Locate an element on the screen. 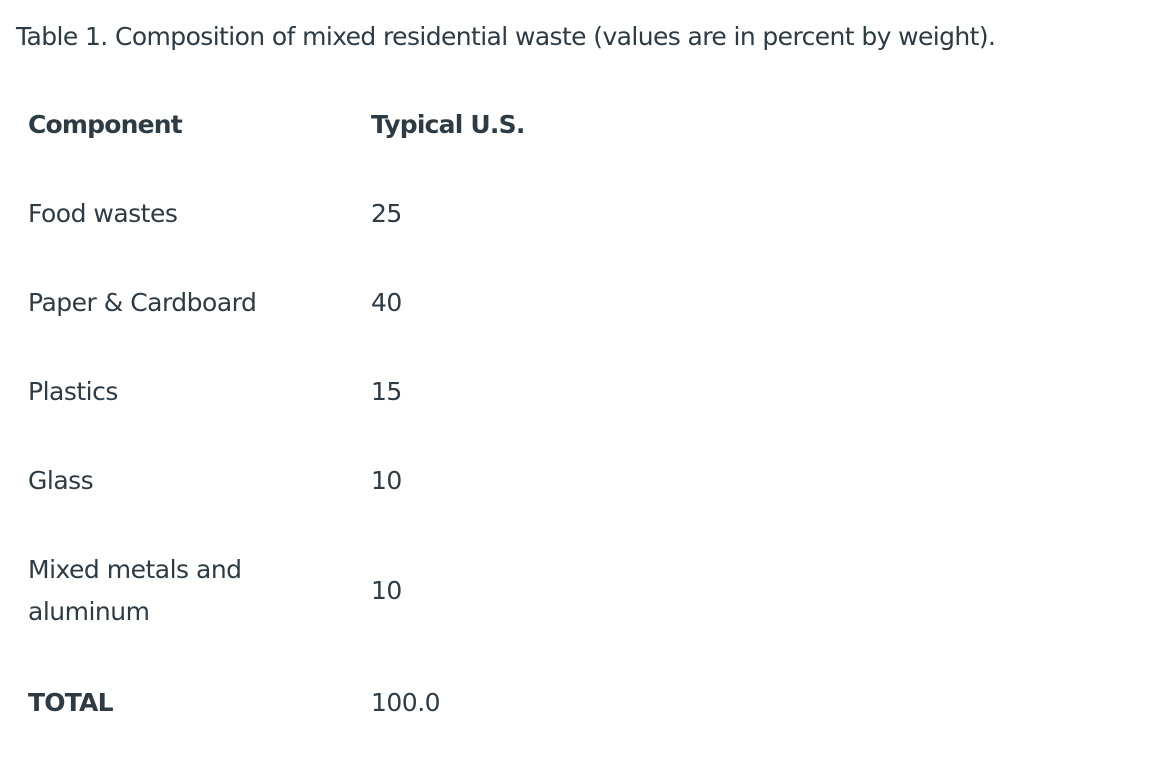  component-cell: Mixed metals and aluminum is located at coordinates (135, 590).